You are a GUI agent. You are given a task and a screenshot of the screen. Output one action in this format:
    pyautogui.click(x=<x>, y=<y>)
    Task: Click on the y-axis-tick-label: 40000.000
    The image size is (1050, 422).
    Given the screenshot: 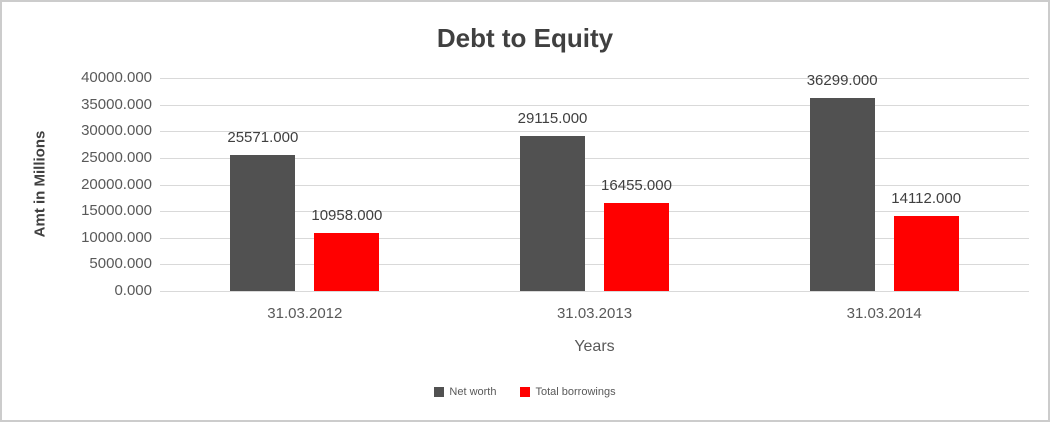 What is the action you would take?
    pyautogui.click(x=116, y=77)
    